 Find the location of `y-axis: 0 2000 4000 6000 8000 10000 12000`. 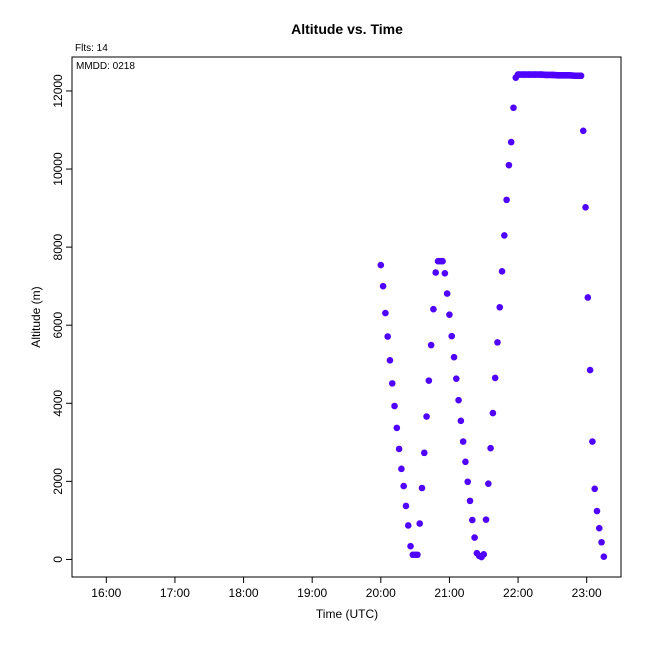

y-axis: 0 2000 4000 6000 8000 10000 12000 is located at coordinates (61, 318).